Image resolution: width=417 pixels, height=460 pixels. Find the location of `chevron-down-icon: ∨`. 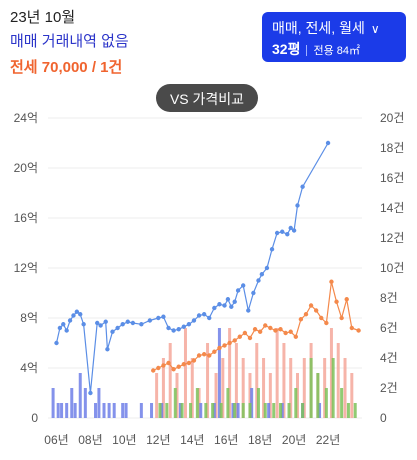

chevron-down-icon: ∨ is located at coordinates (375, 29).